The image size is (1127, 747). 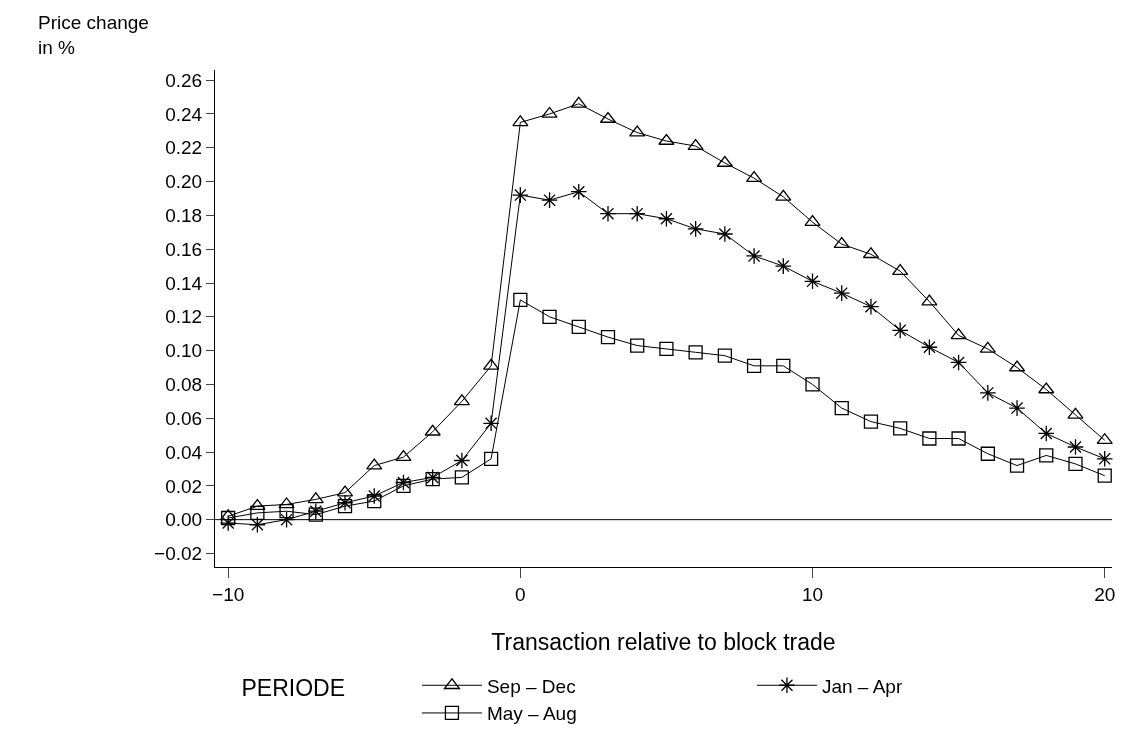 What do you see at coordinates (184, 520) in the screenshot?
I see `y-tick-label: 0.00` at bounding box center [184, 520].